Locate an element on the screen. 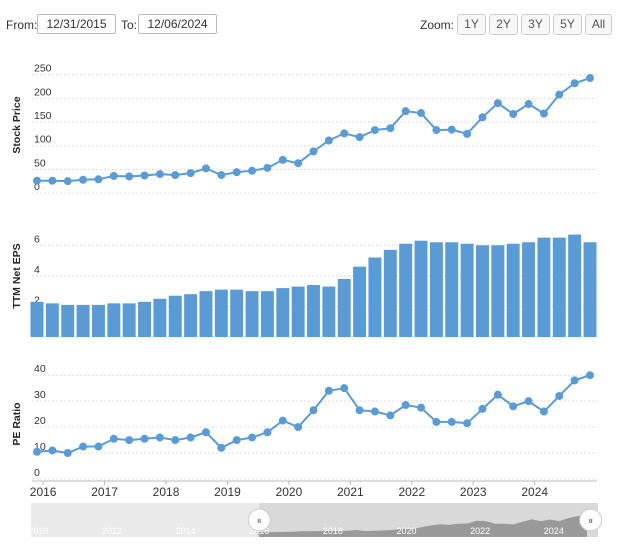 This screenshot has width=620, height=550. to-date-input is located at coordinates (177, 24).